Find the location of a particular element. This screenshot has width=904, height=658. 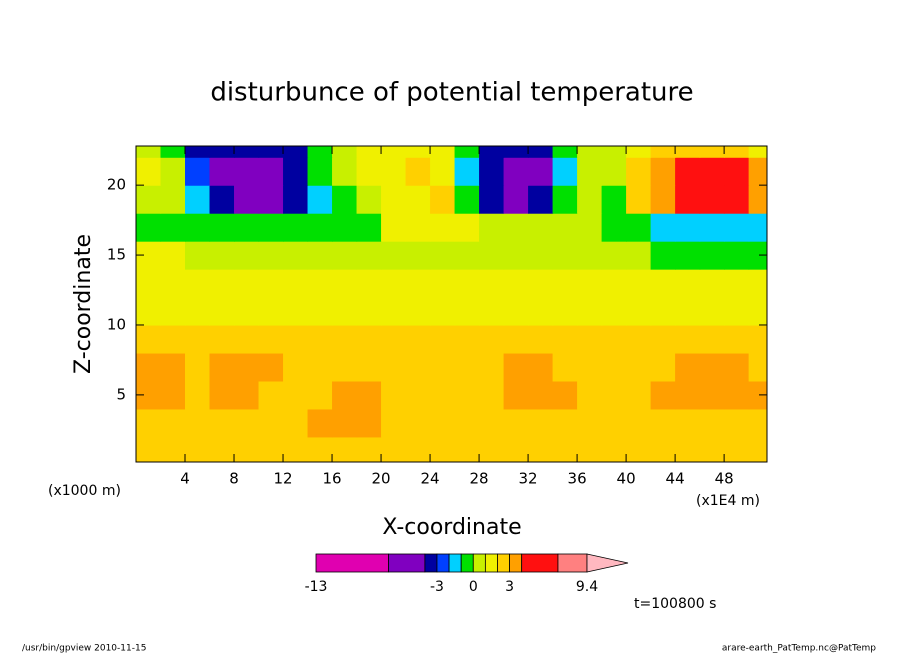

time-label: t=100800 s is located at coordinates (675, 604).